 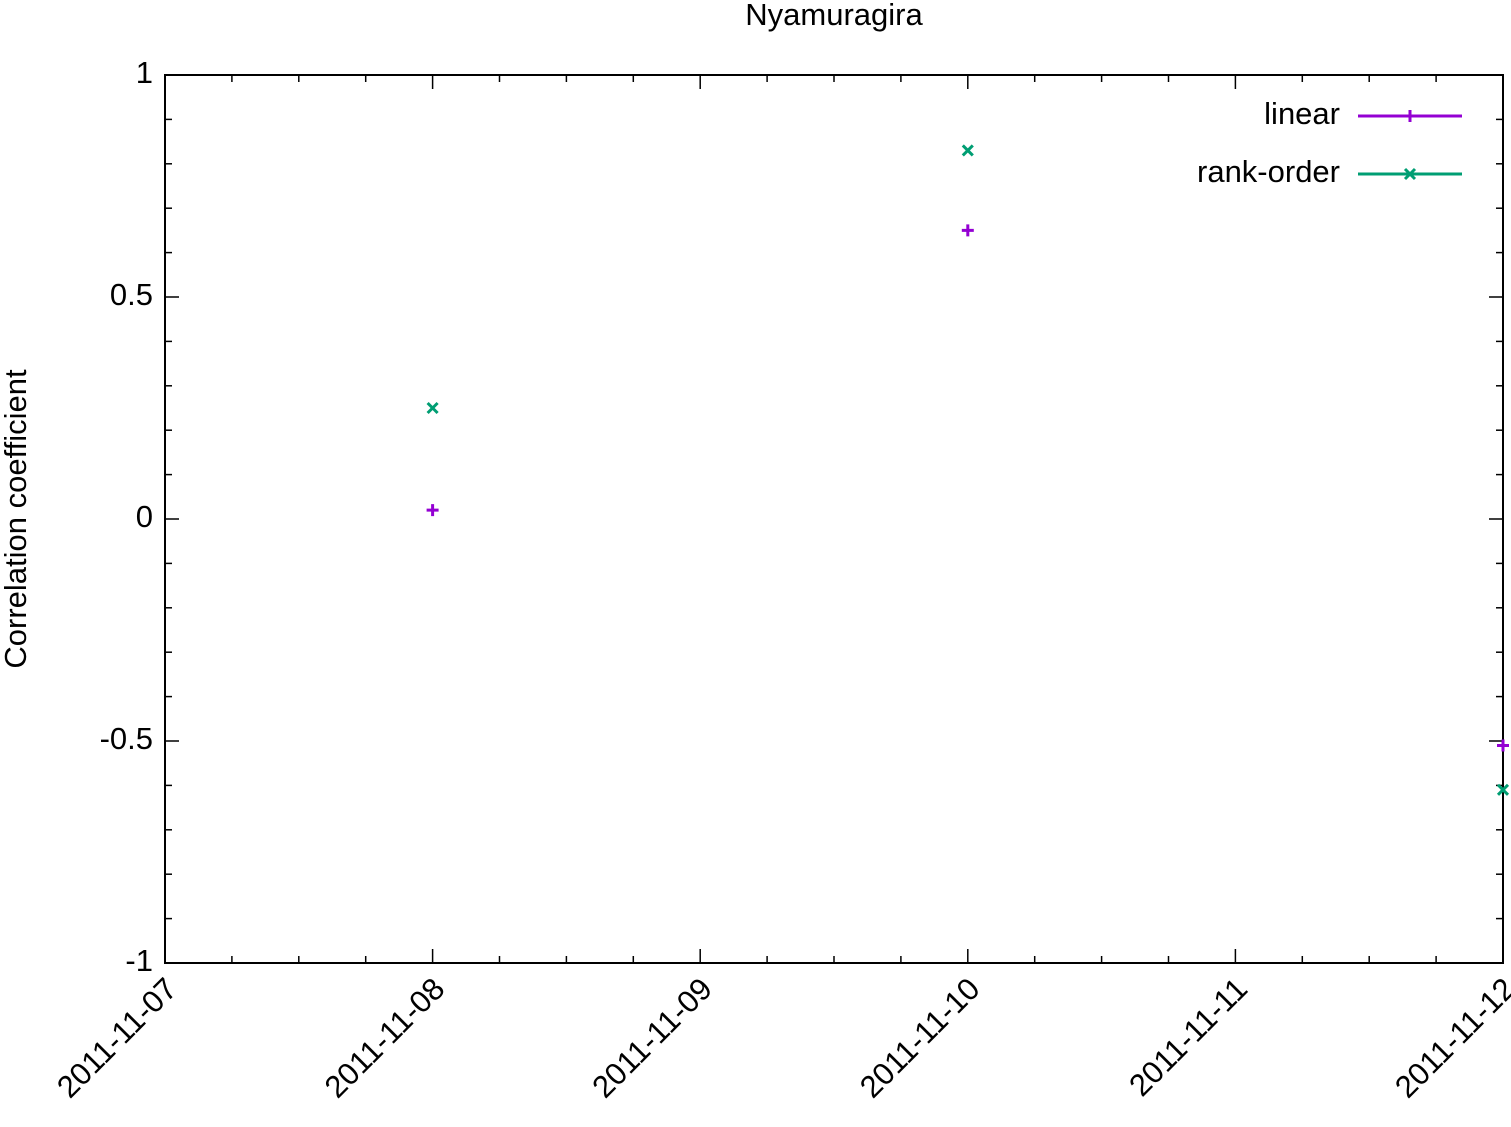 What do you see at coordinates (131, 294) in the screenshot?
I see `y-tick-label: 0.5` at bounding box center [131, 294].